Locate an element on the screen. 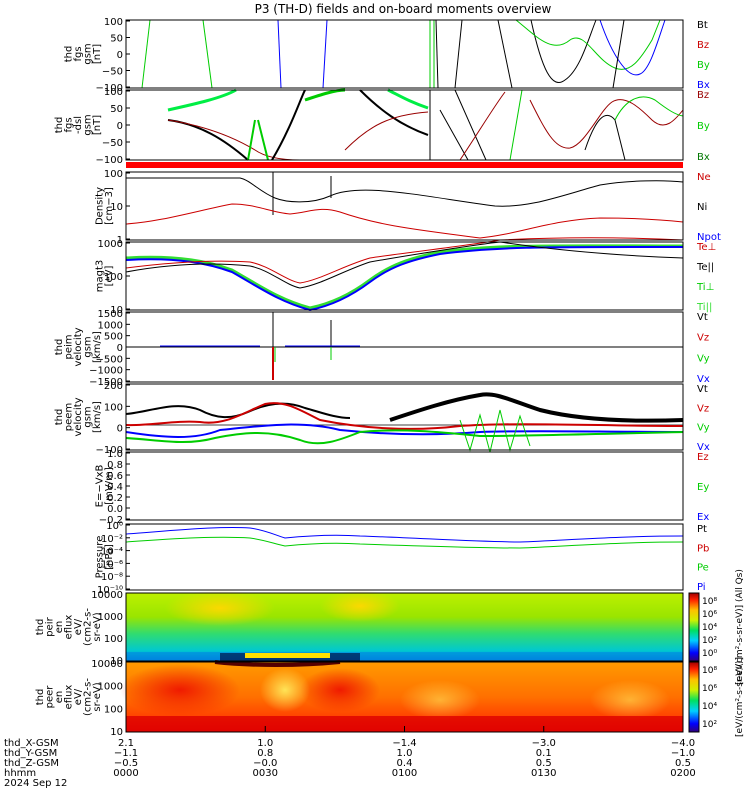 Image resolution: width=750 pixels, height=804 pixels. legend-peem: Vz is located at coordinates (703, 408).